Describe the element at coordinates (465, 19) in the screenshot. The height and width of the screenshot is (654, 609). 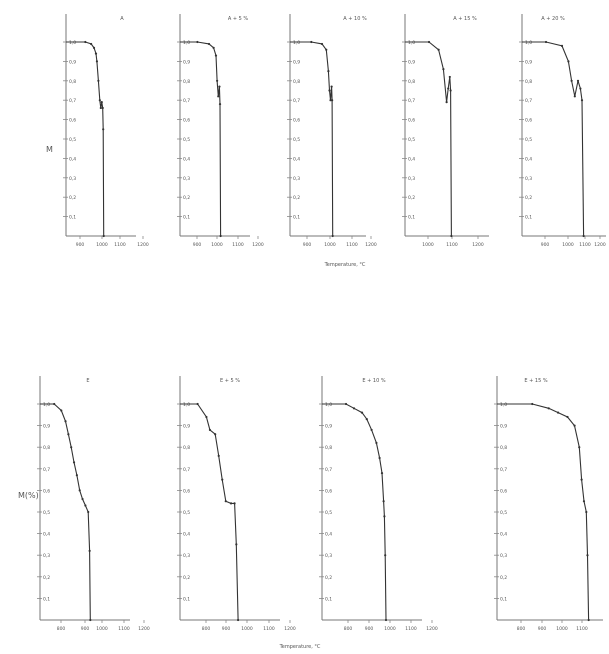
I see `panel-title: A + 15 %` at that location.